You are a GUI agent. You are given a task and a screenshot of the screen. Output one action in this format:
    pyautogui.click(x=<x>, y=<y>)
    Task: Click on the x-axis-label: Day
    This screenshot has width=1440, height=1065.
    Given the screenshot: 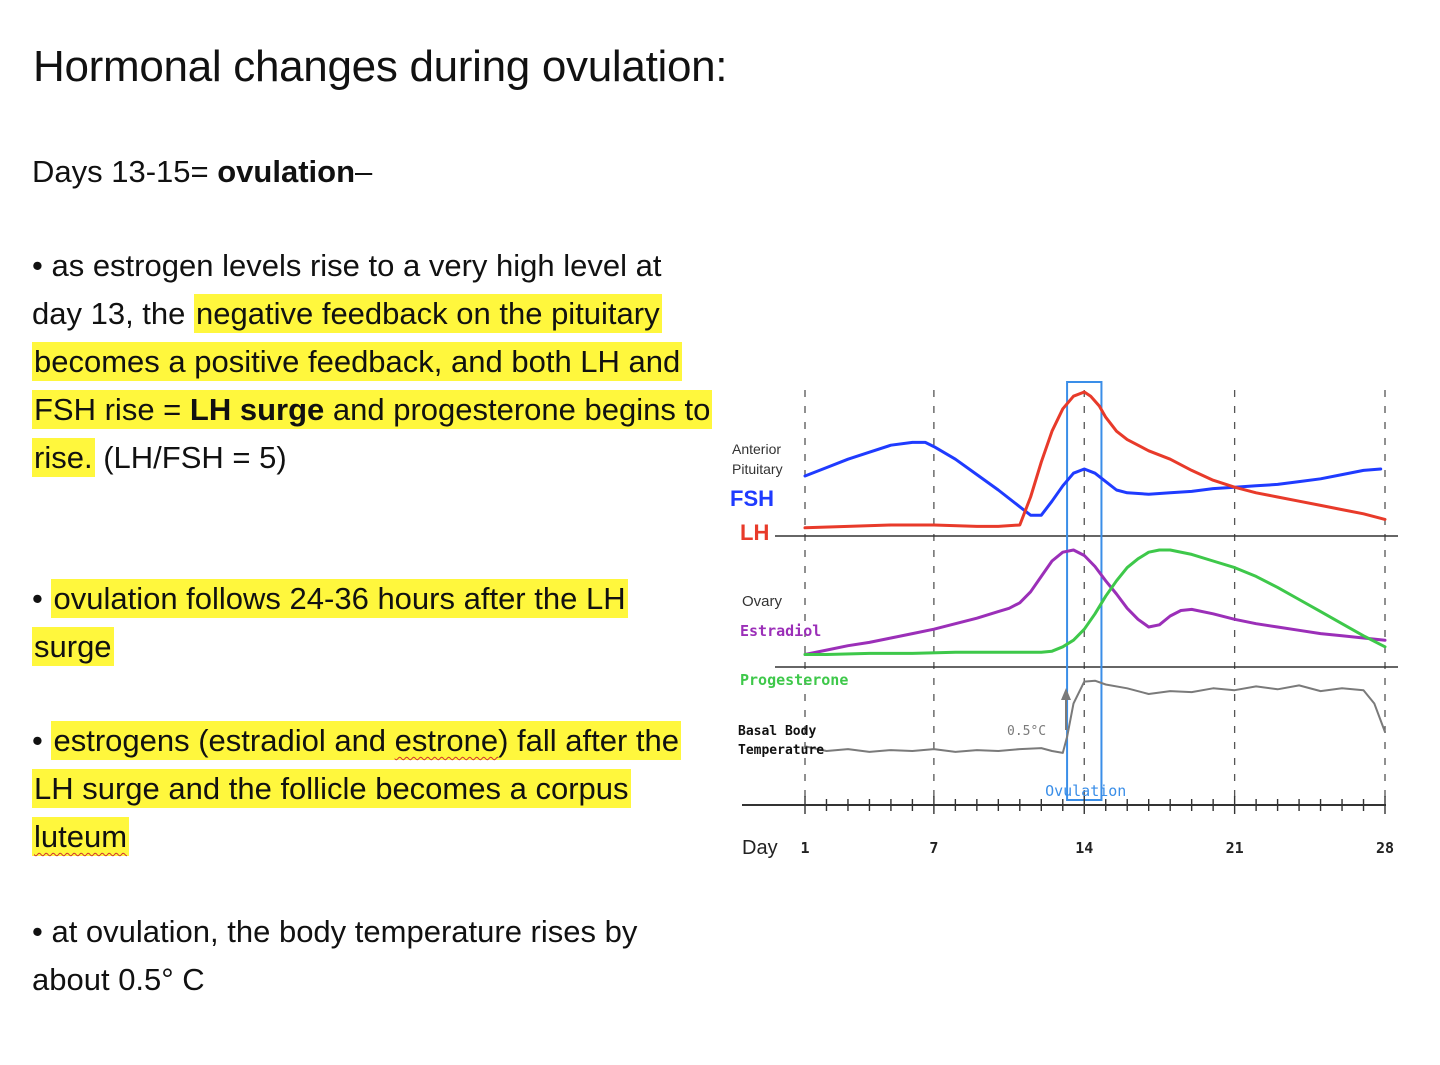 What is the action you would take?
    pyautogui.click(x=760, y=848)
    